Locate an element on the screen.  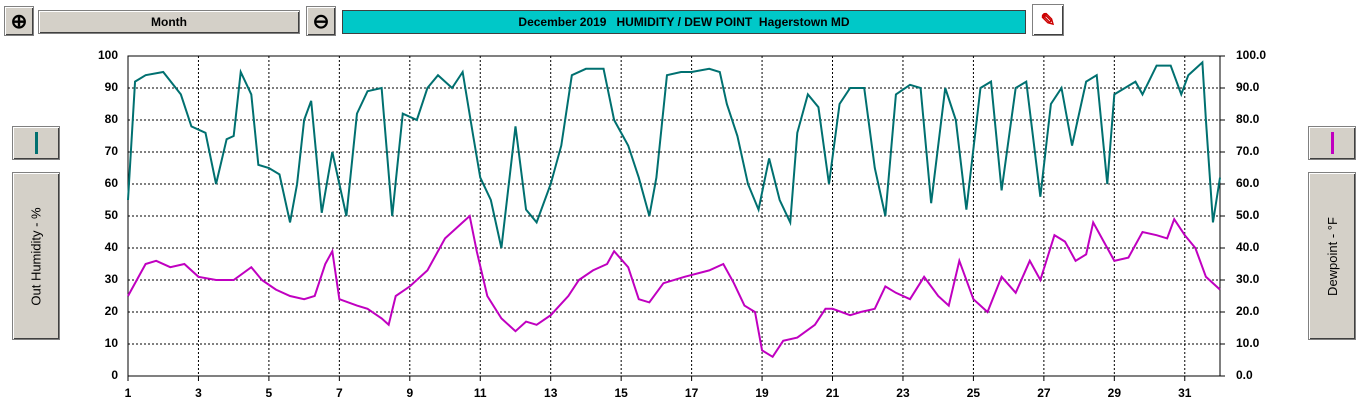
x-tick-label: 21 is located at coordinates (833, 393).